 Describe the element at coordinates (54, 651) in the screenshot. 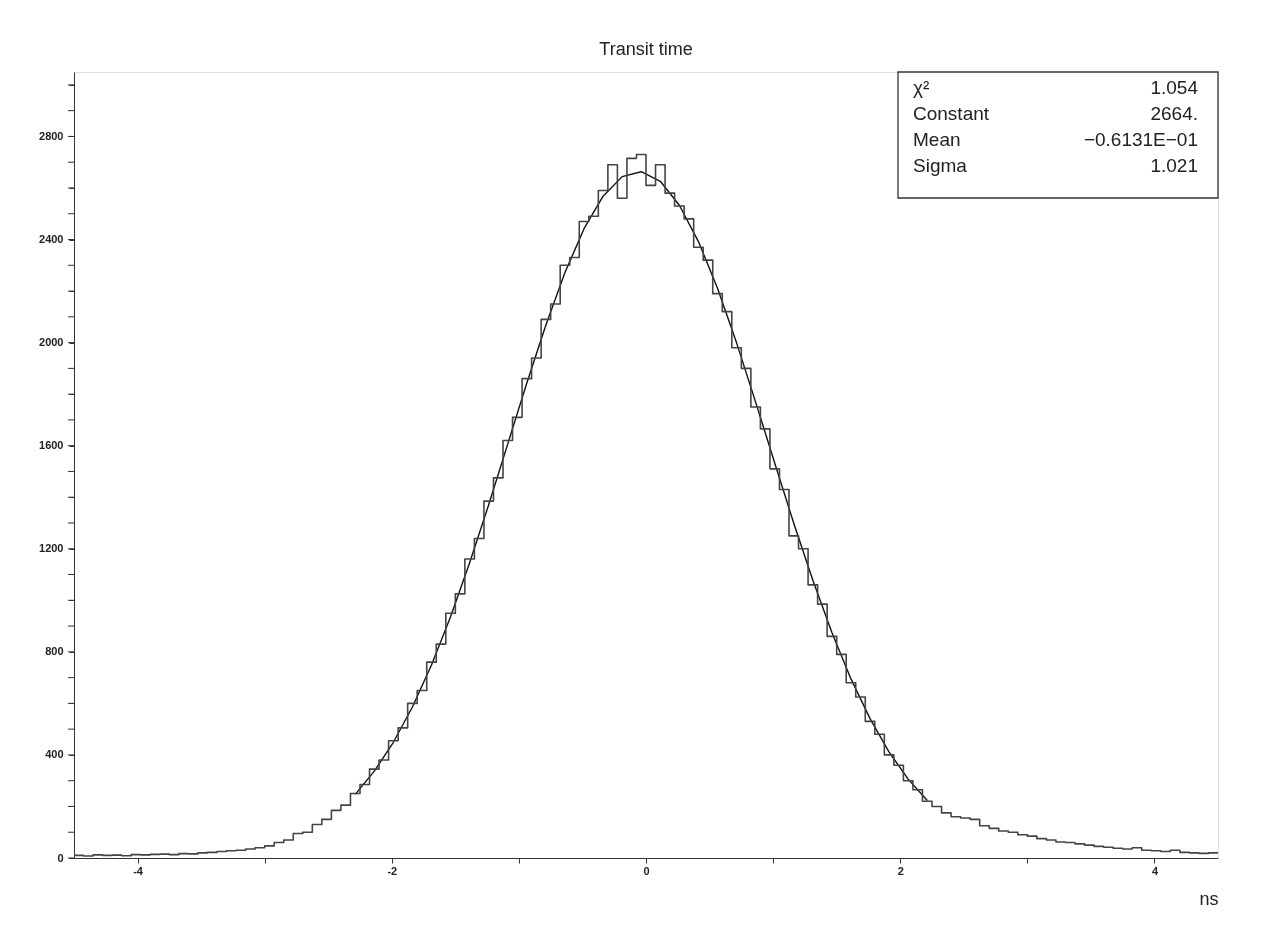

I see `y-tick-label: 800` at that location.